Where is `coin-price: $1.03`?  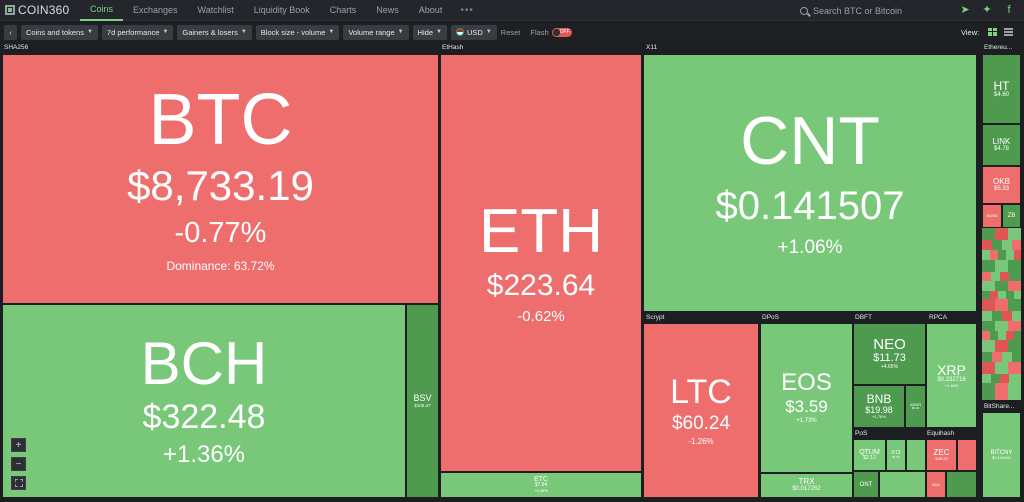 coin-price: $1.03 is located at coordinates (896, 456).